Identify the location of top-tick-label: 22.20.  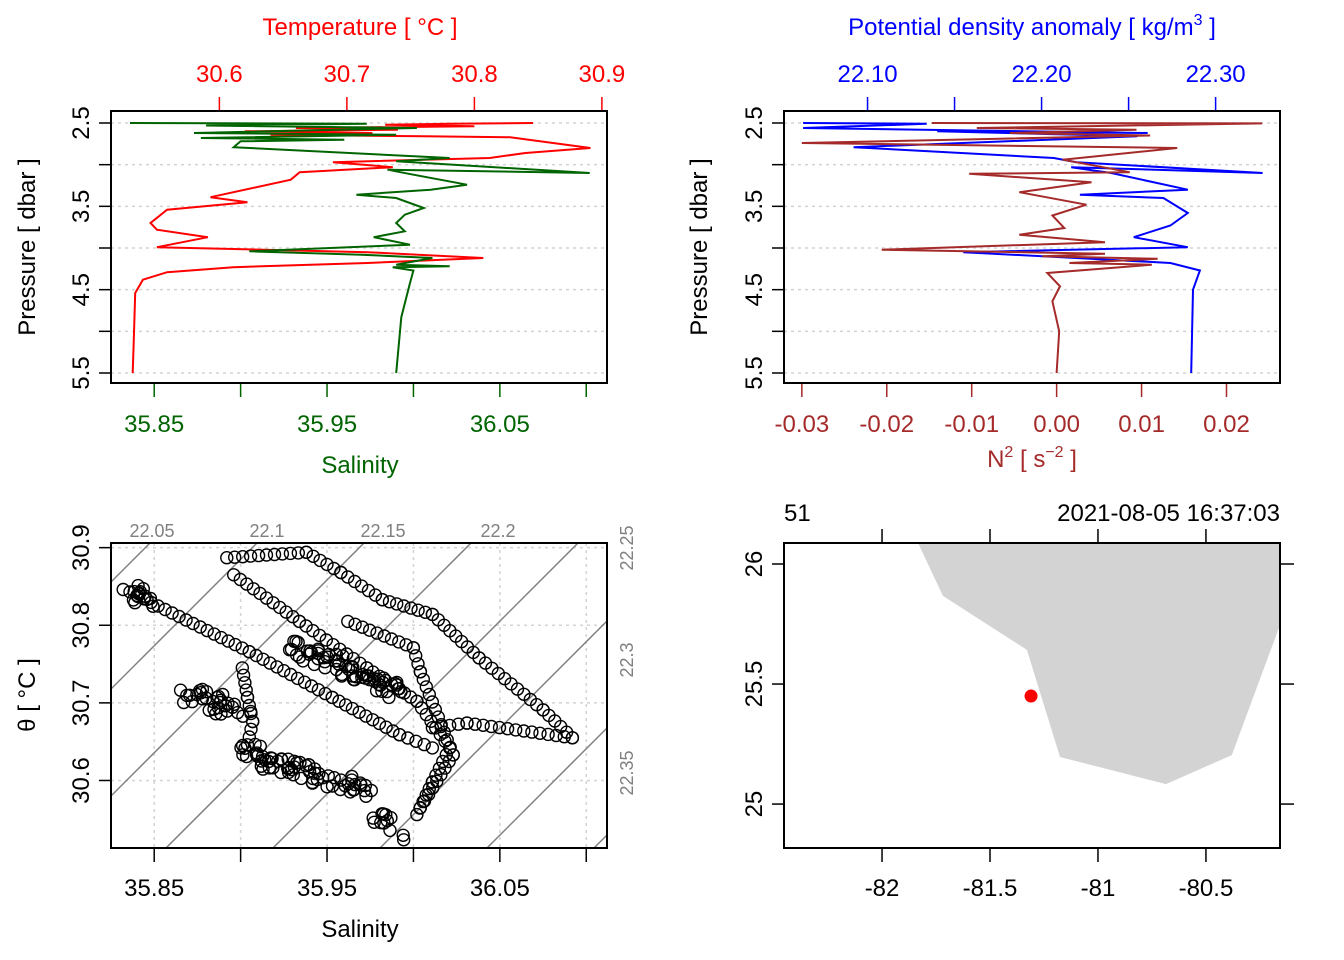
(1042, 74).